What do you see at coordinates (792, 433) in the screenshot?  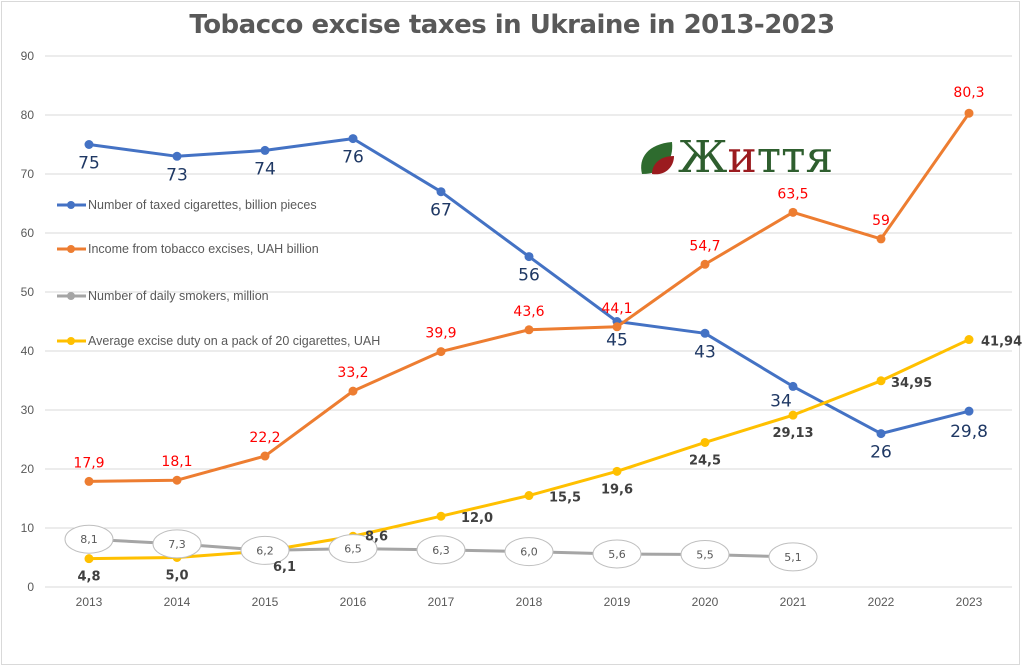 I see `data-label: 29,13` at bounding box center [792, 433].